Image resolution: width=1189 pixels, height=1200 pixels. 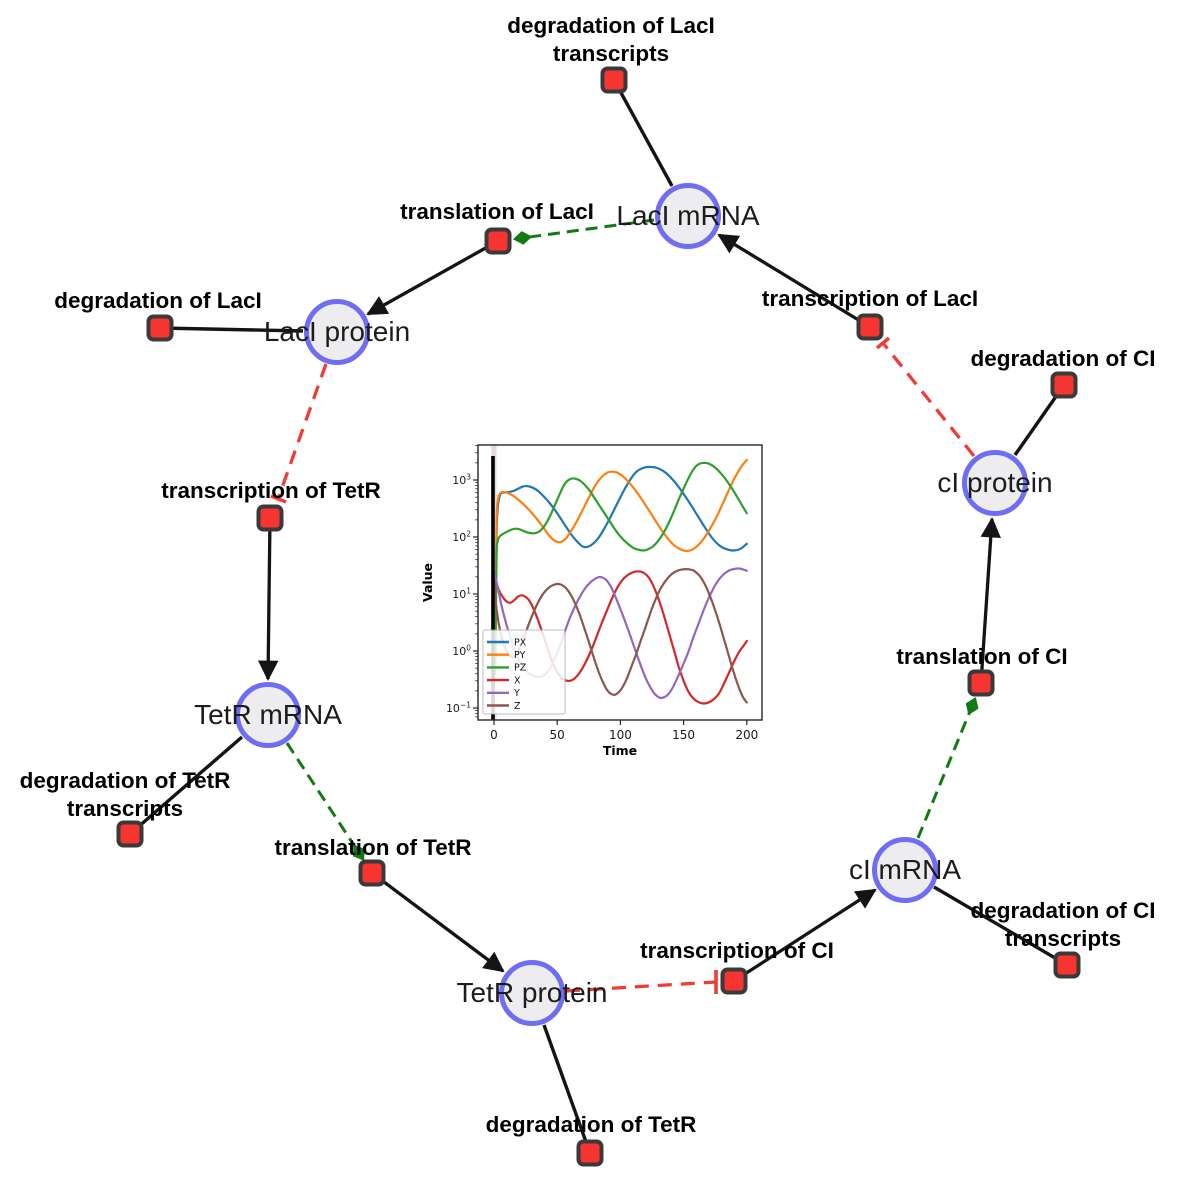 I want to click on svg-text: 102, so click(x=461, y=536).